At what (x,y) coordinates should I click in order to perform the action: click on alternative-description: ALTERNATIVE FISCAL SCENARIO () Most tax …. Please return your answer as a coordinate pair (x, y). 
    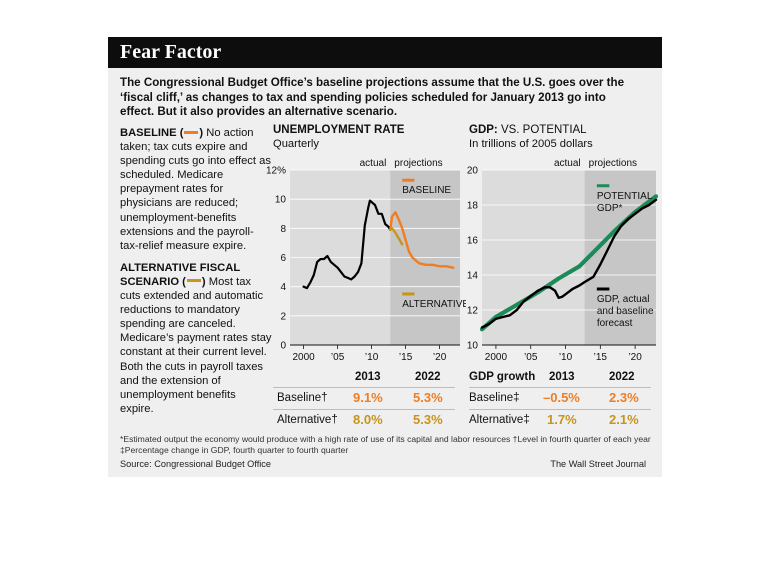
    Looking at the image, I should click on (196, 338).